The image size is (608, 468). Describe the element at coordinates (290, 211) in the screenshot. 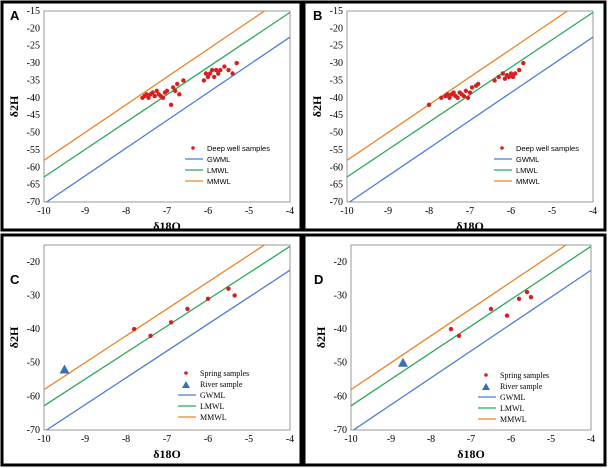

I see `x-tick-label: -4` at that location.